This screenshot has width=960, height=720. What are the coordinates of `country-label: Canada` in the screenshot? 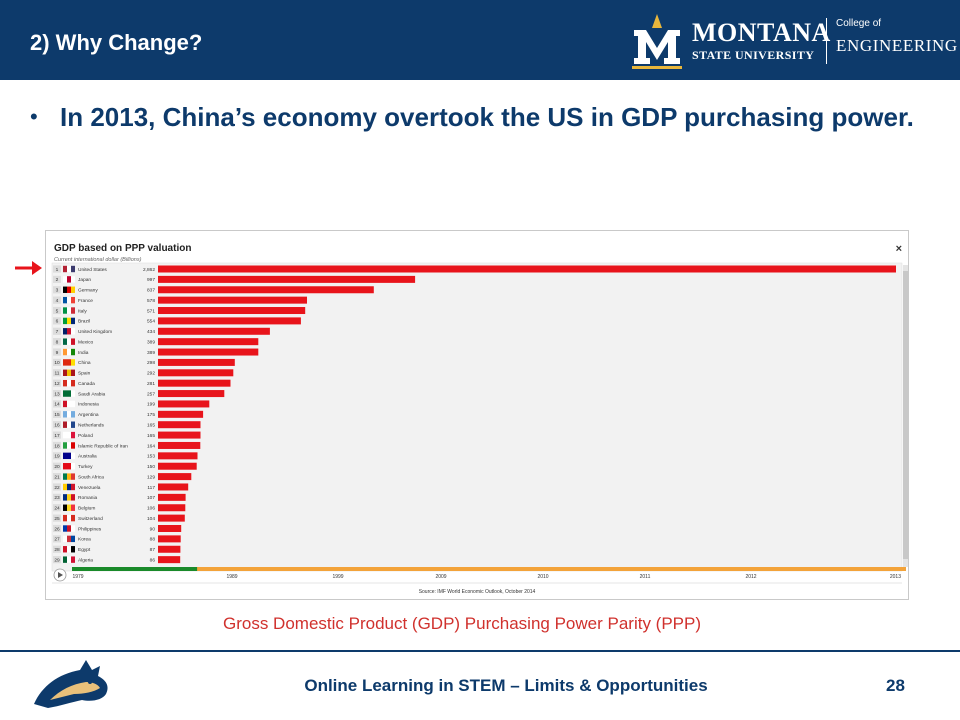 It's located at (86, 384).